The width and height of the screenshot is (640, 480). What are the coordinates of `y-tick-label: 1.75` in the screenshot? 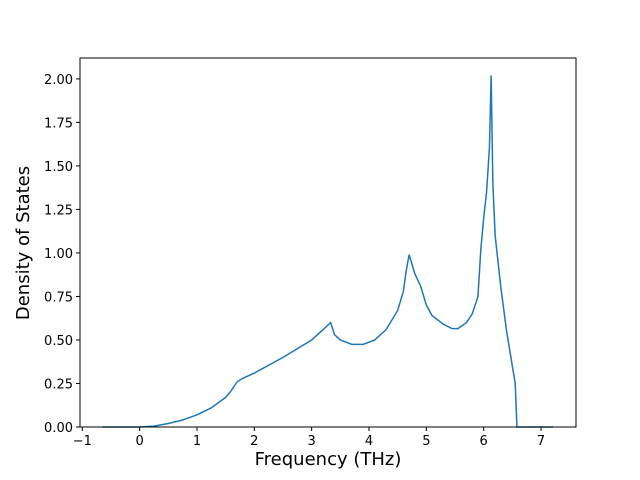 It's located at (58, 123).